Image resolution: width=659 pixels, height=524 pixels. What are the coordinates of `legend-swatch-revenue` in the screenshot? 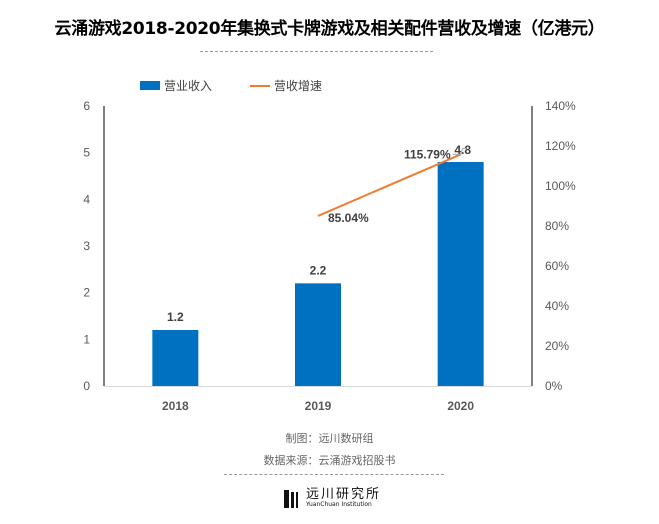 It's located at (150, 85).